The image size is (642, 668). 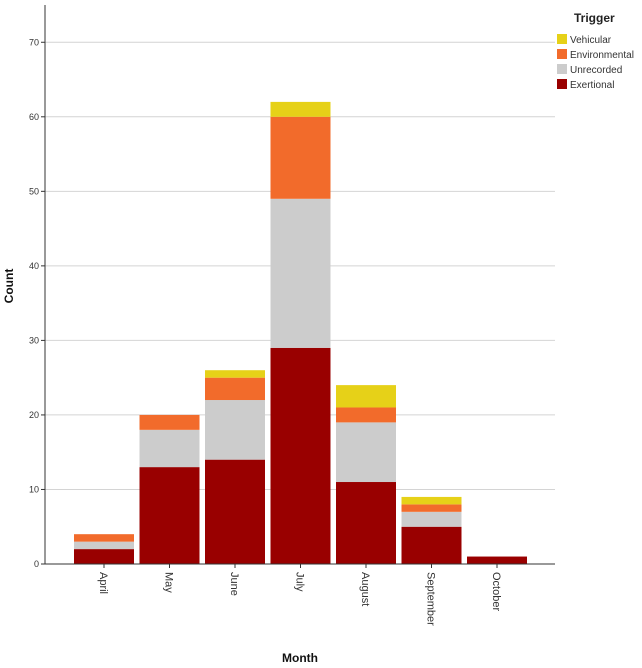 I want to click on bar-segment-vehicular-june, so click(x=235, y=374).